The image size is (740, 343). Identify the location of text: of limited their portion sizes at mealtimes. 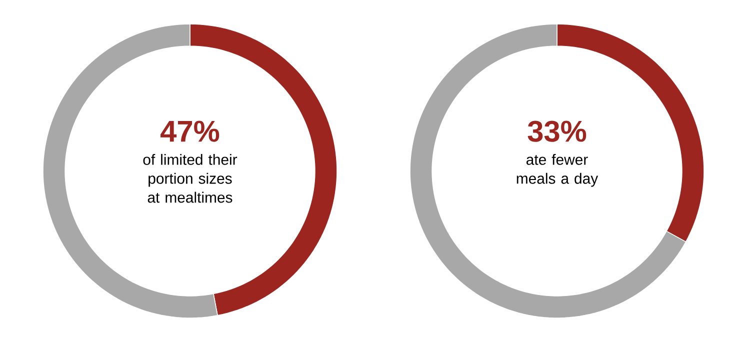
(190, 178).